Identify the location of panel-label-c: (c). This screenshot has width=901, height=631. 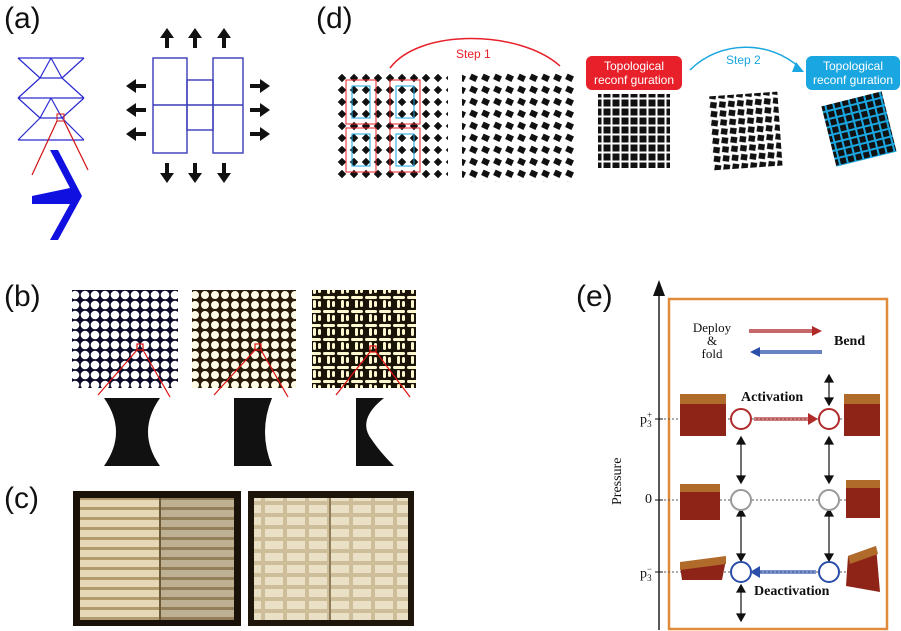
(21, 498).